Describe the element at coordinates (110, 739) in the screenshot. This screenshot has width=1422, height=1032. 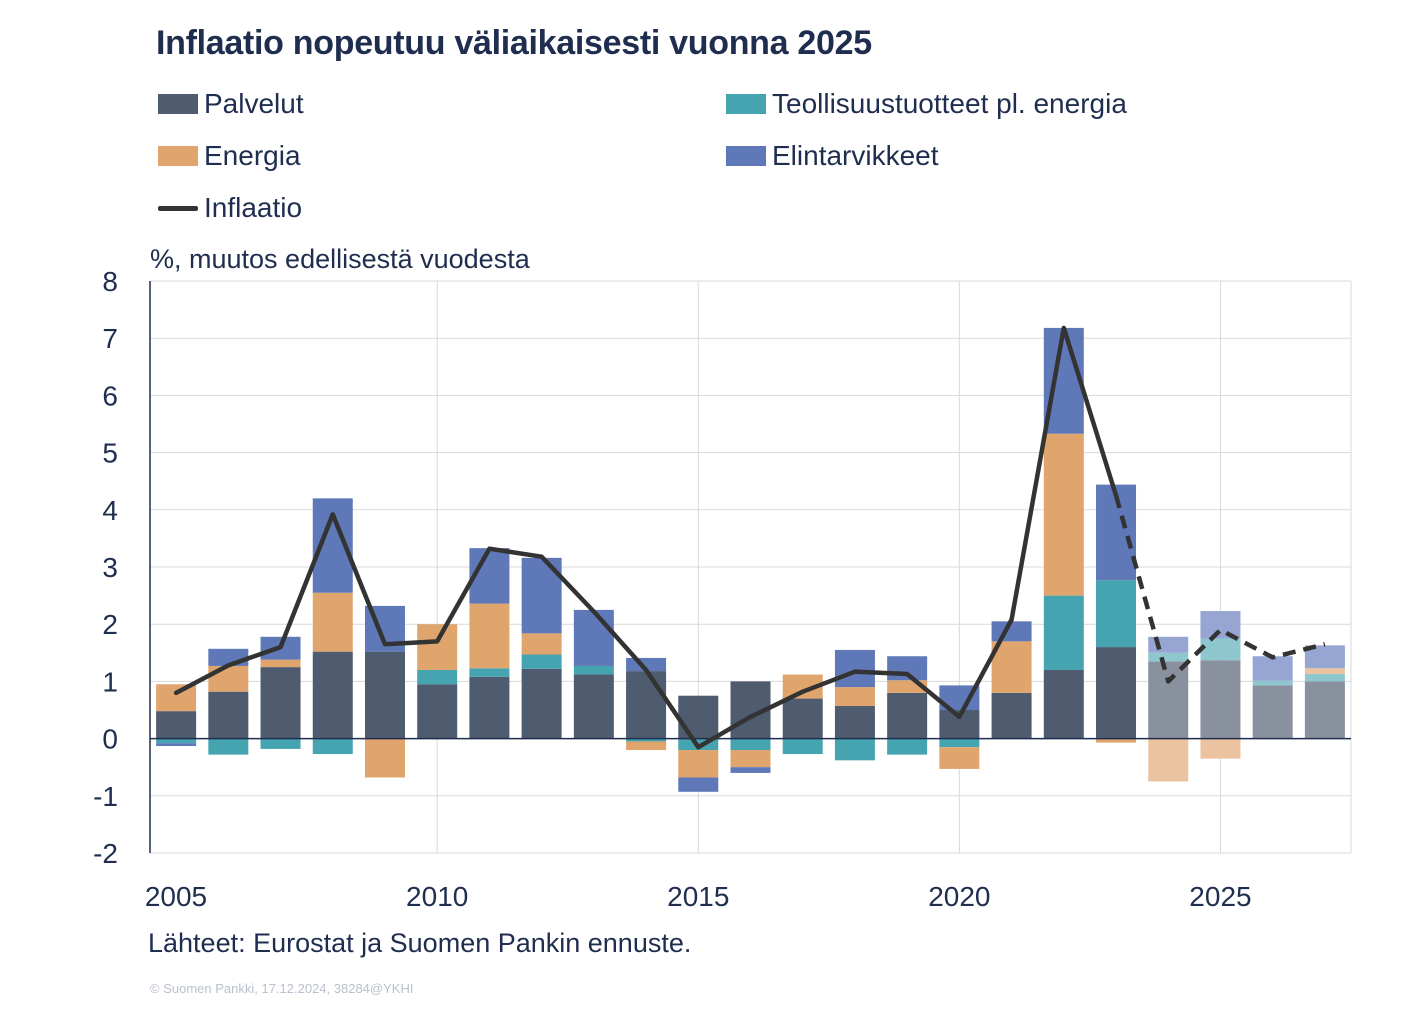
I see `y-tick-label: 0` at that location.